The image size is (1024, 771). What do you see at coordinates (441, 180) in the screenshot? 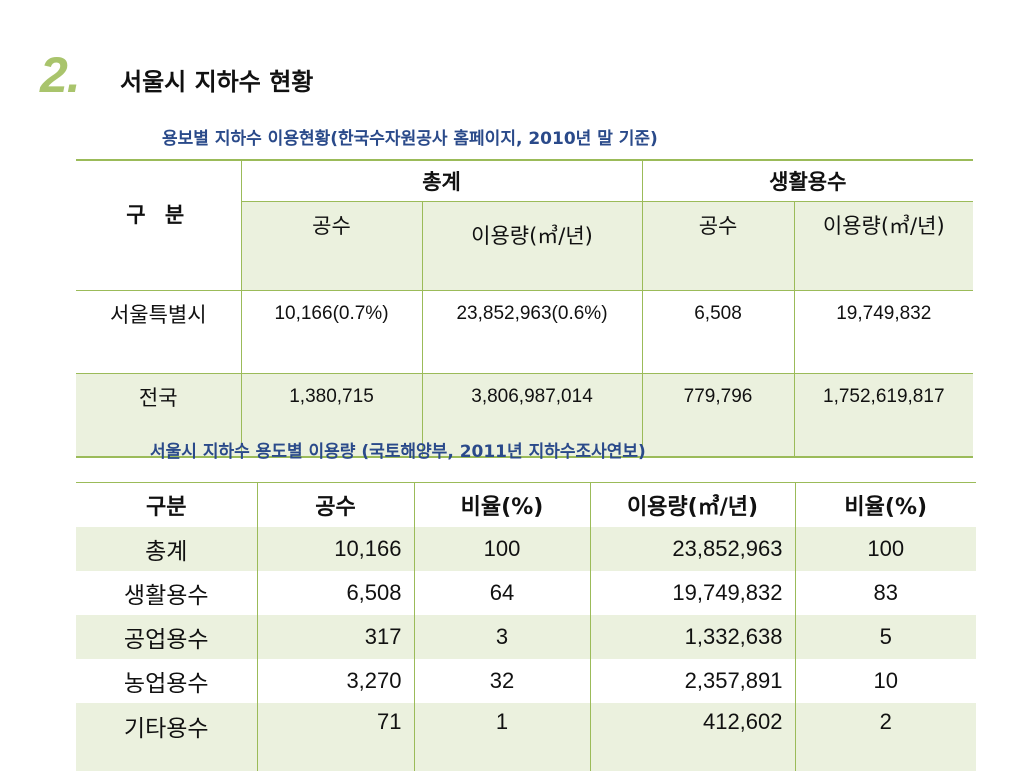
I see `table1-total-header: 총계` at bounding box center [441, 180].